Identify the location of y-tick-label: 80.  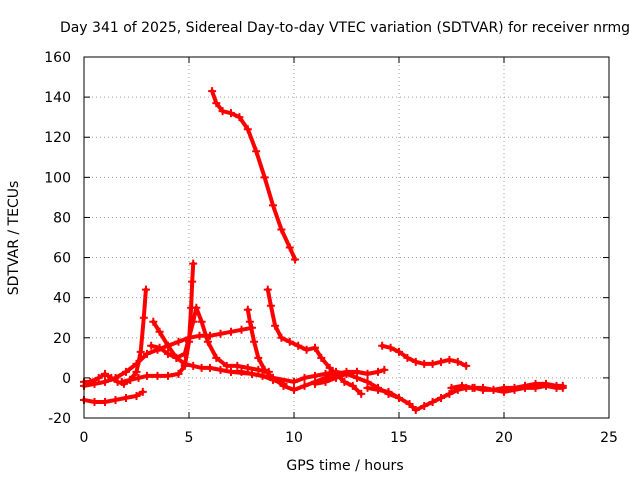
(62, 218).